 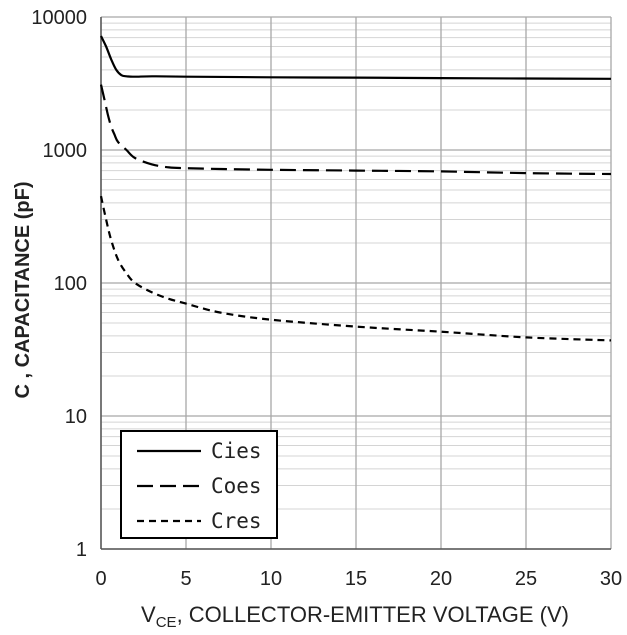 What do you see at coordinates (356, 57) in the screenshot?
I see `series-line-cies` at bounding box center [356, 57].